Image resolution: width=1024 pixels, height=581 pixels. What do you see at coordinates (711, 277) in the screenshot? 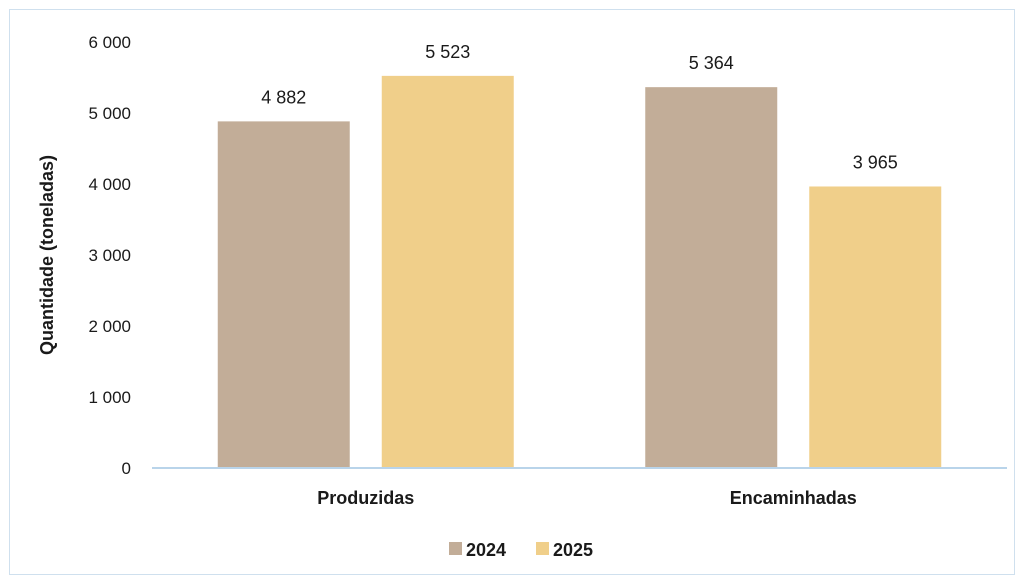
I see `bar-2024-encaminhadas` at bounding box center [711, 277].